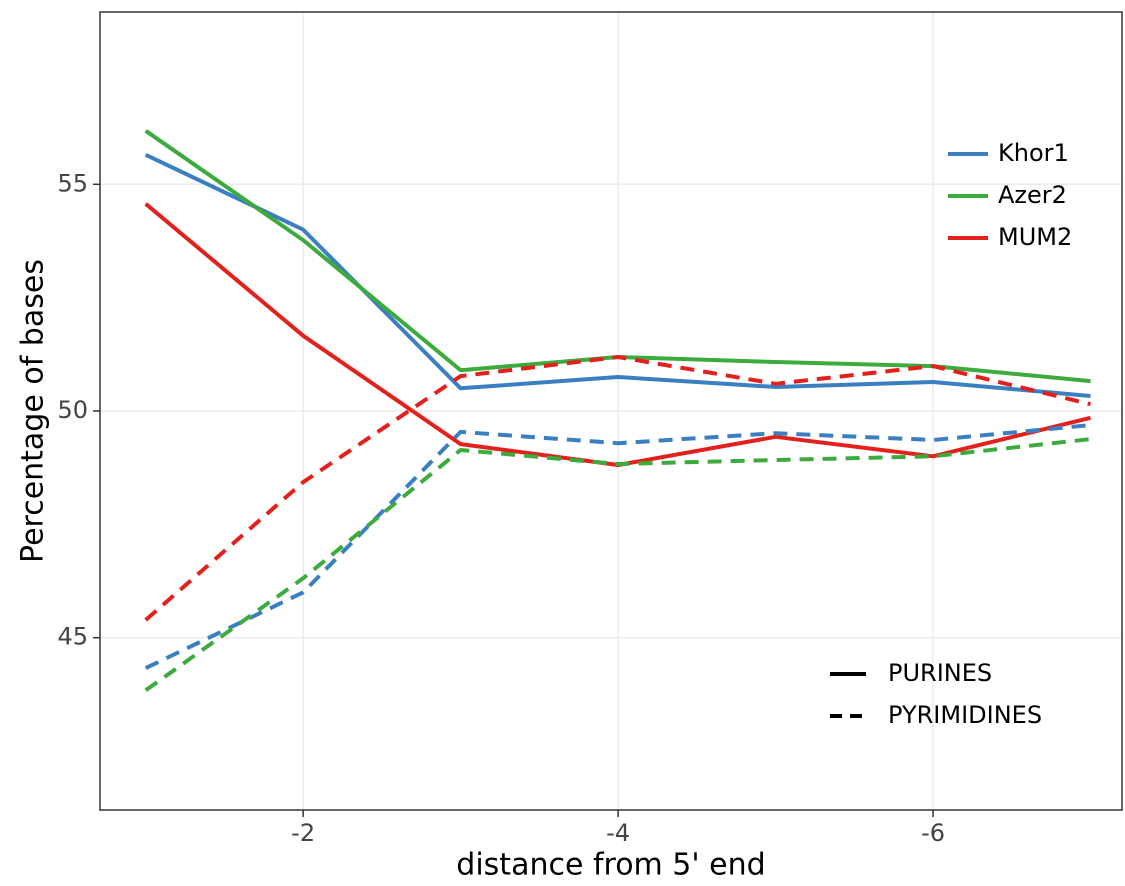 The height and width of the screenshot is (886, 1125). Describe the element at coordinates (1032, 195) in the screenshot. I see `legend-text: Azer2` at that location.